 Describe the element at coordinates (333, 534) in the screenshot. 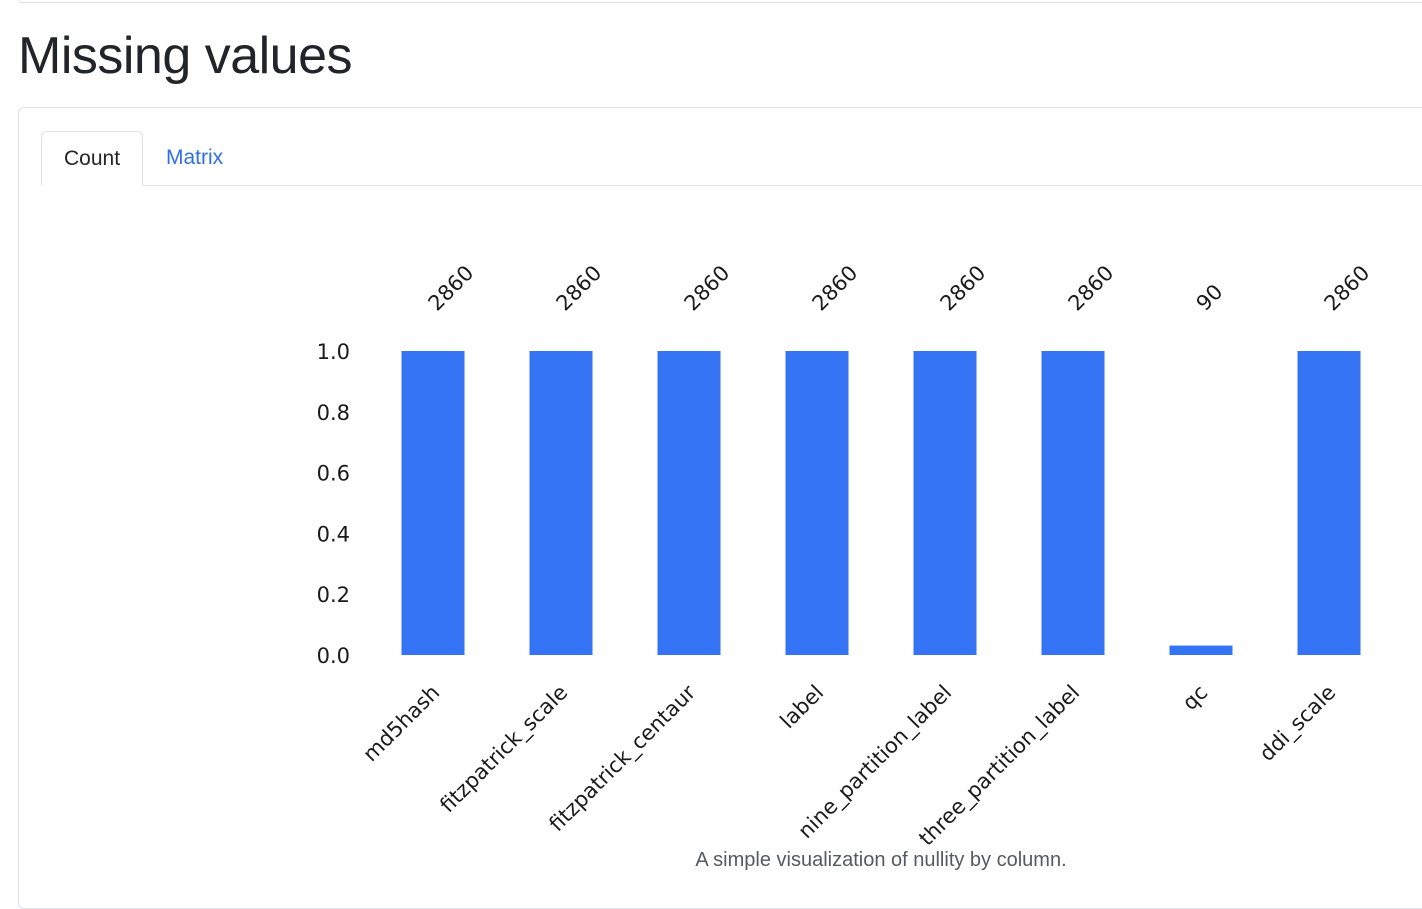

I see `y-tick-label: 0.4` at that location.